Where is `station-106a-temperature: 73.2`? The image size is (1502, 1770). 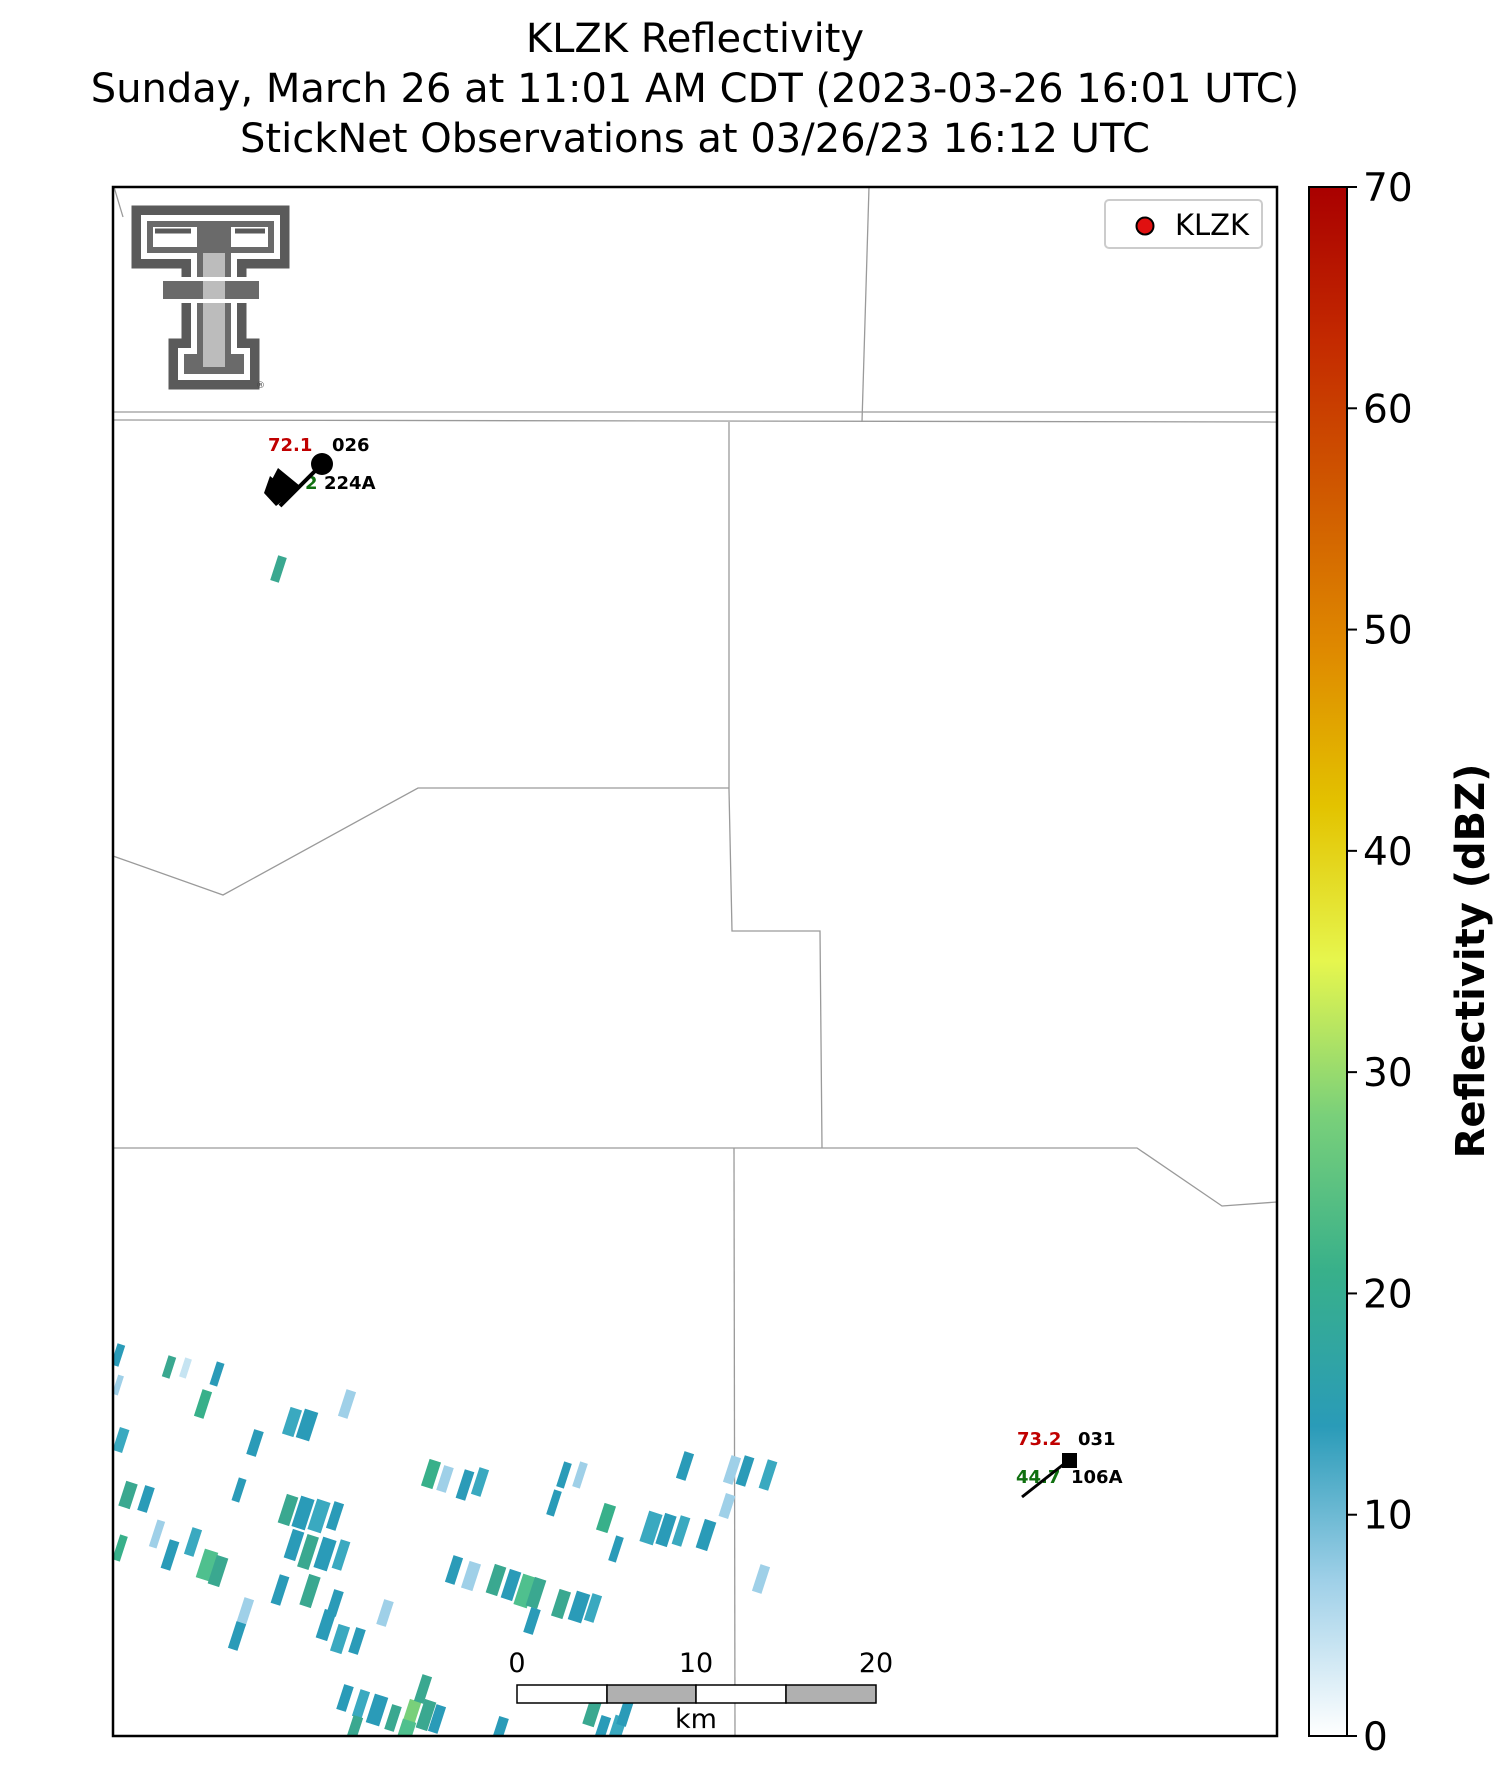
station-106a-temperature: 73.2 is located at coordinates (1039, 1439).